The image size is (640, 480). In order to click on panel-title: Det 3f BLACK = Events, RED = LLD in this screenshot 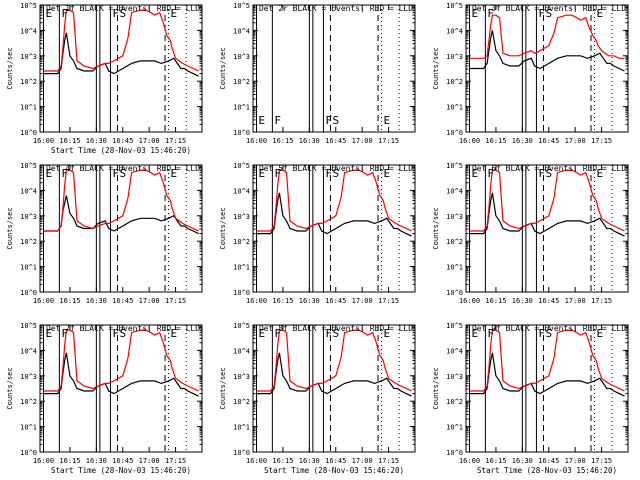, I will do `click(549, 8)`.